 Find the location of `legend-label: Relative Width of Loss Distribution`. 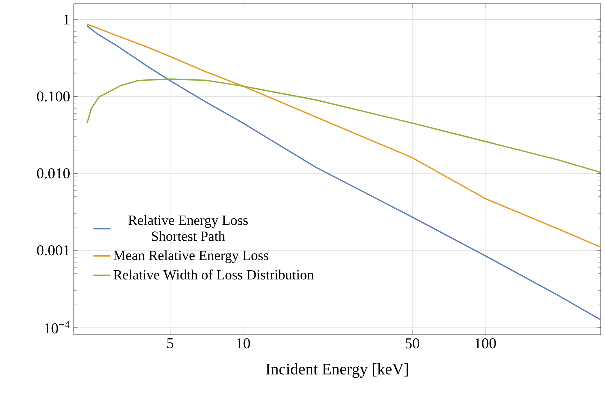

legend-label: Relative Width of Loss Distribution is located at coordinates (214, 275).